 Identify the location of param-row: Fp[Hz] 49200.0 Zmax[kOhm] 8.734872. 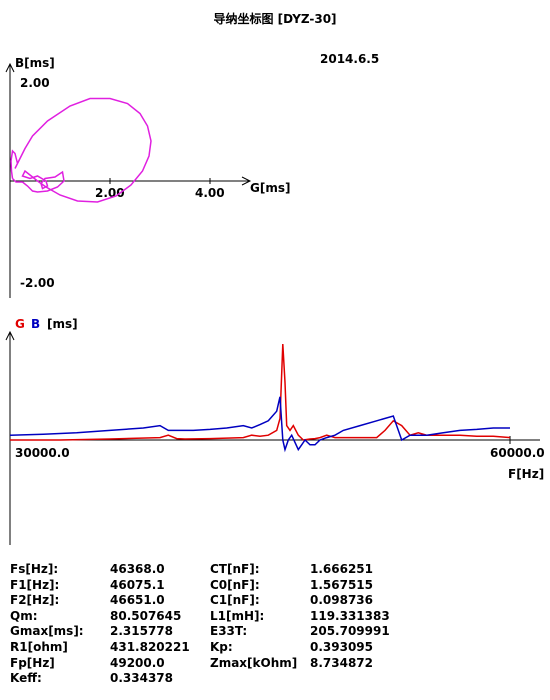
(220, 664).